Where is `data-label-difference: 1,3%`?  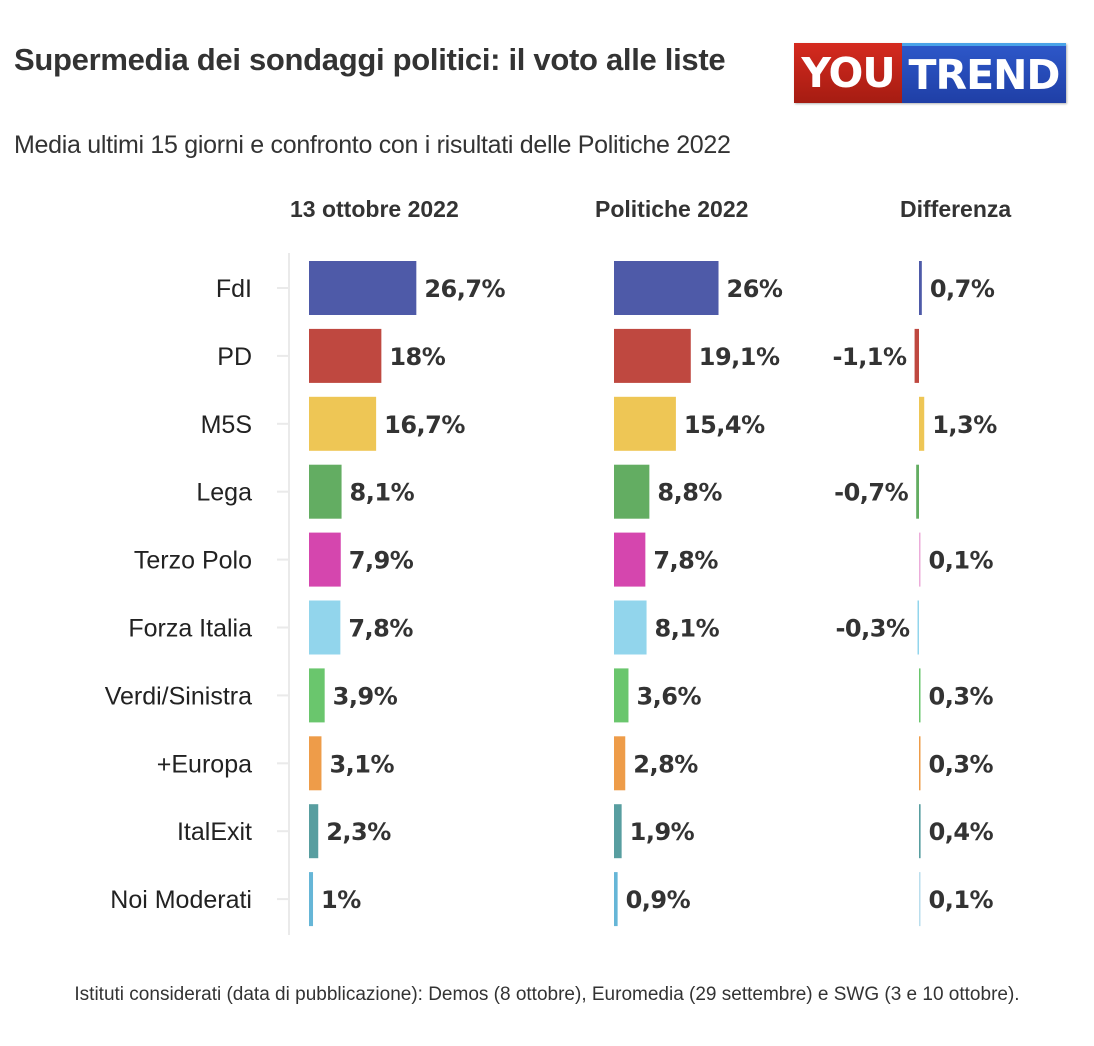
data-label-difference: 1,3% is located at coordinates (964, 425).